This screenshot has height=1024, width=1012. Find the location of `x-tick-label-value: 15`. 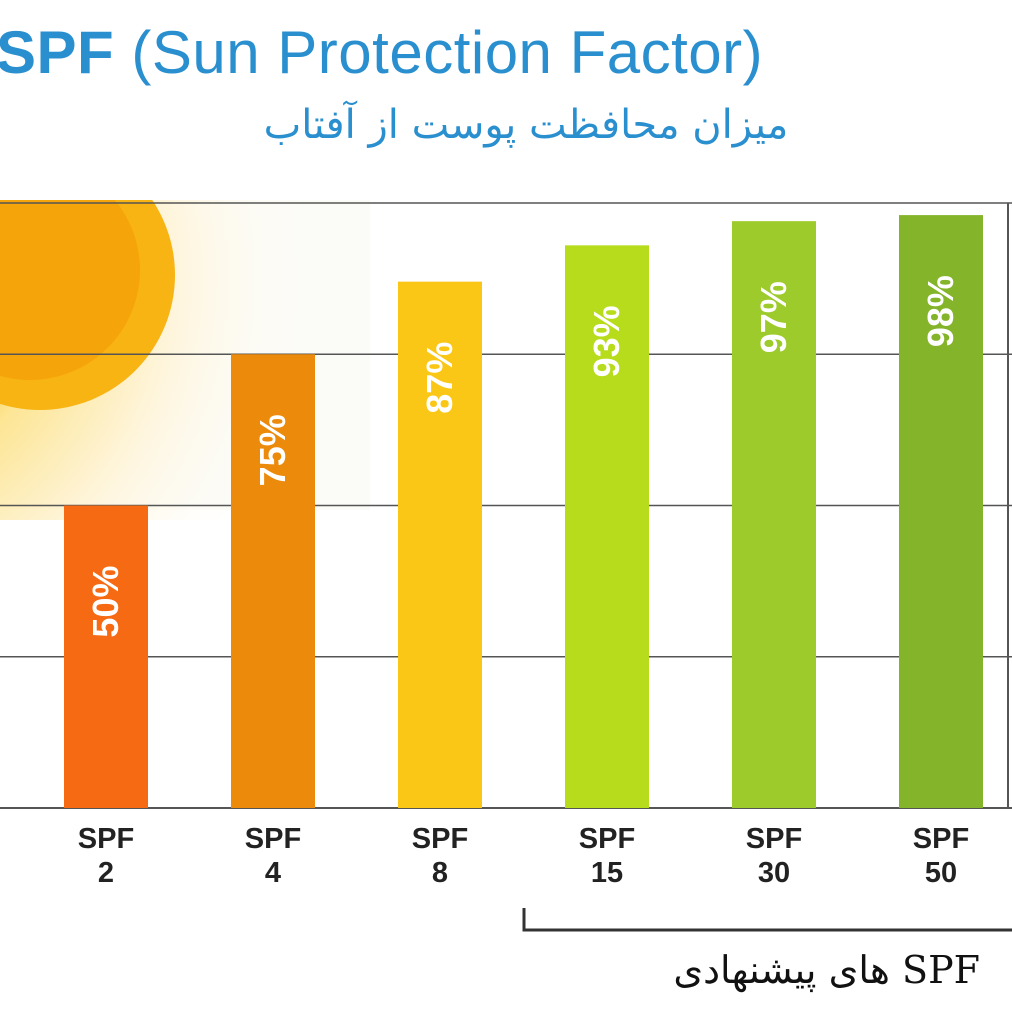

x-tick-label-value: 15 is located at coordinates (607, 873).